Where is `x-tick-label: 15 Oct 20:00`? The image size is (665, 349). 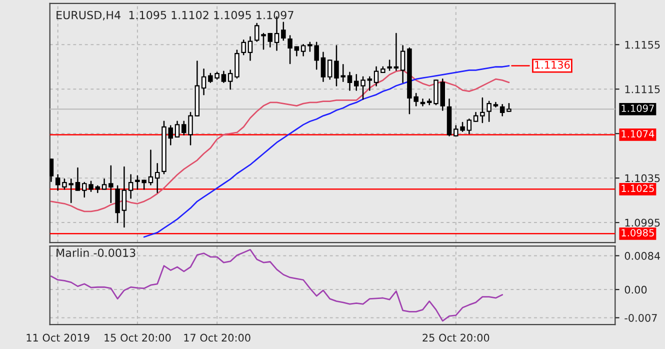 x-tick-label: 15 Oct 20:00 is located at coordinates (137, 338).